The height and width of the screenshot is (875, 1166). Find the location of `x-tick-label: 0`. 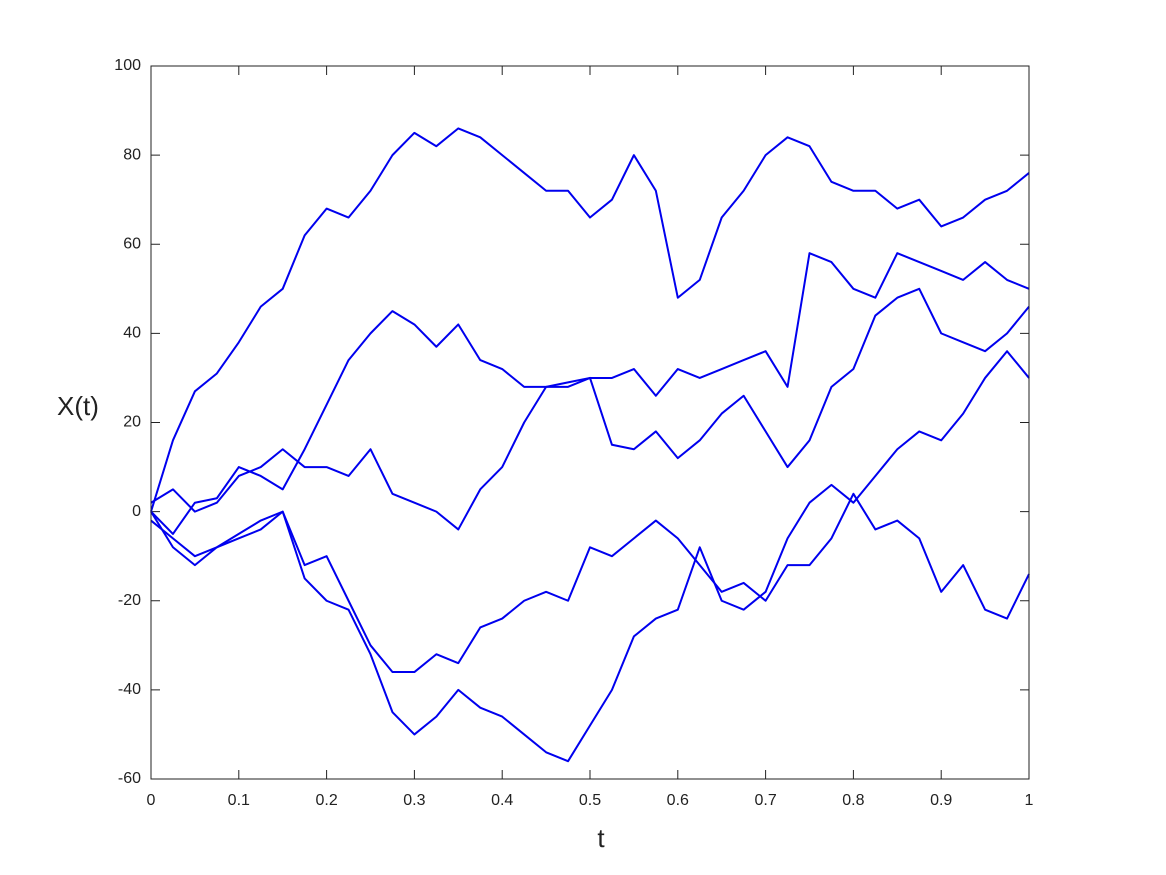

x-tick-label: 0 is located at coordinates (151, 800).